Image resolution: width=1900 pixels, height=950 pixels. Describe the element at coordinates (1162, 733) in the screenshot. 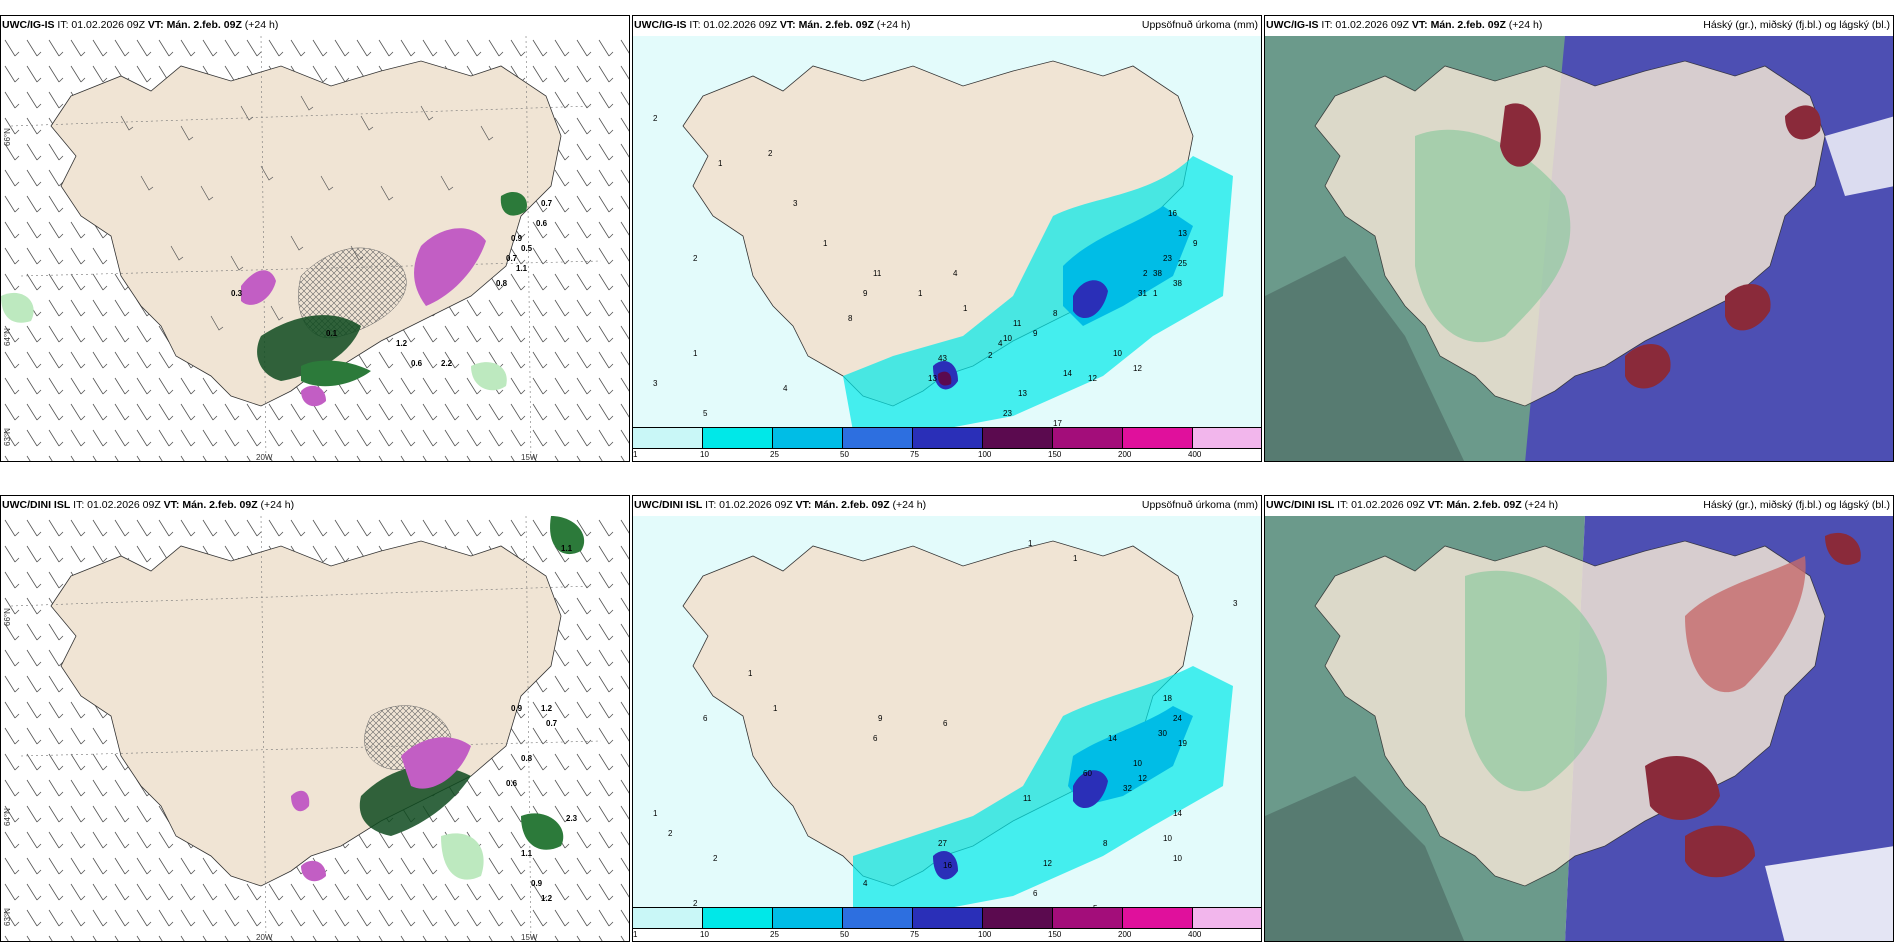

I see `svg-text: 30` at that location.